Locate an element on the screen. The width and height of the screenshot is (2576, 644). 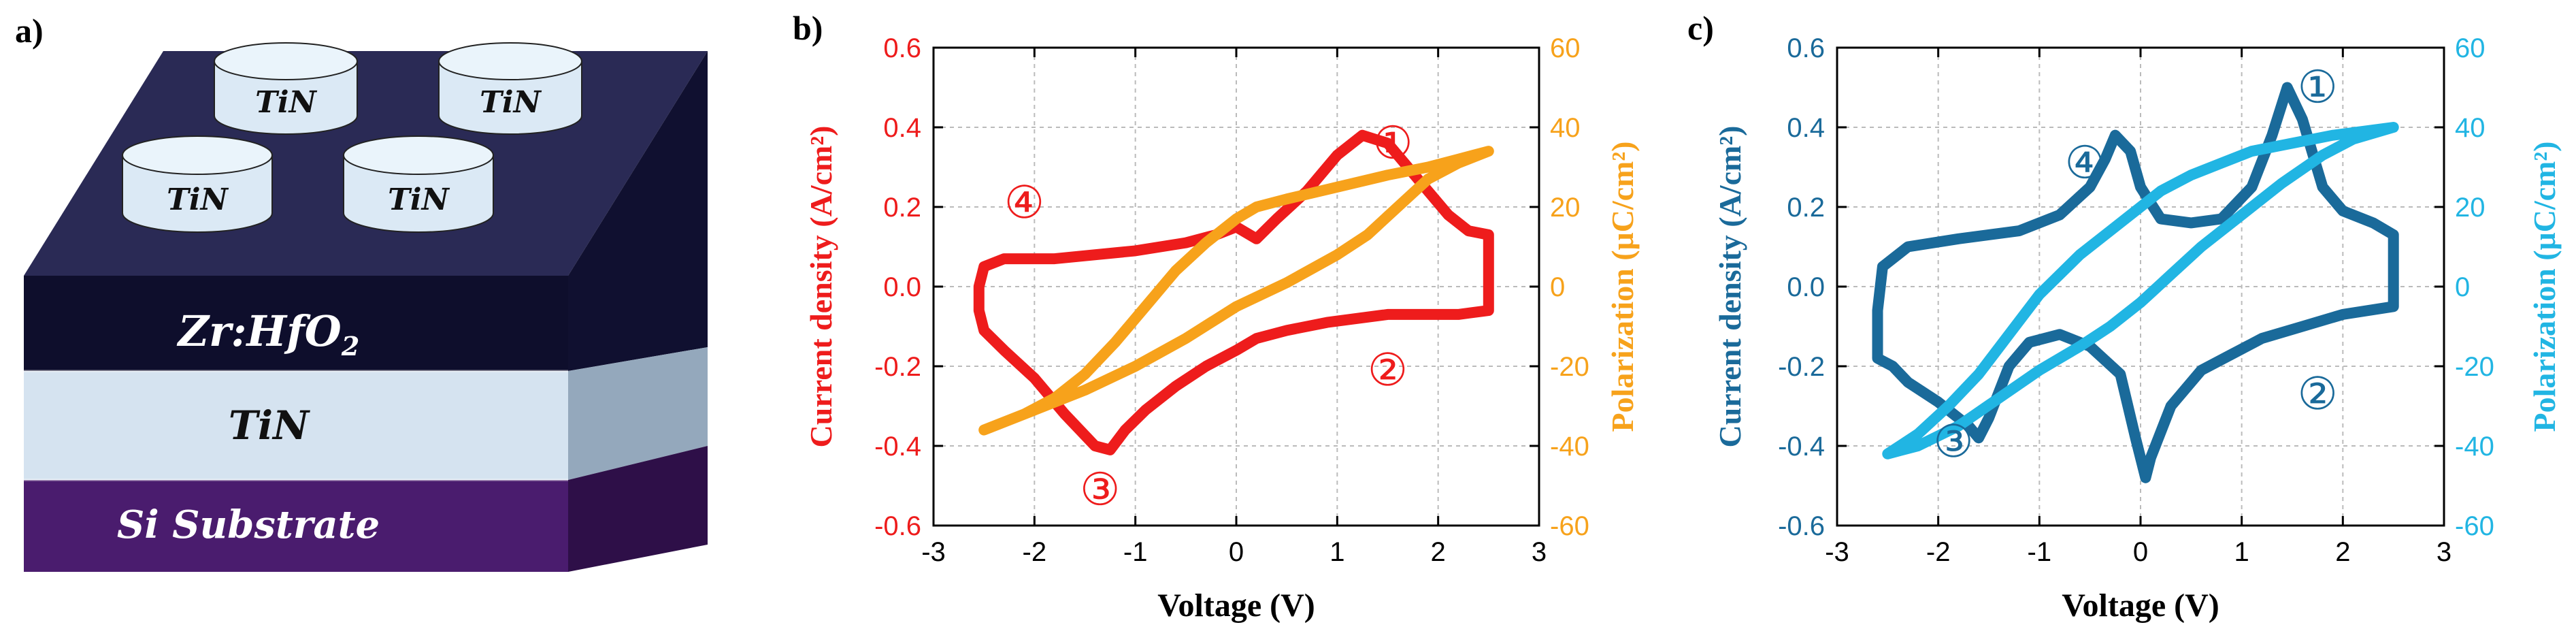
chart-b-y-axis-title: Current density (A/cm²) is located at coordinates (821, 287).